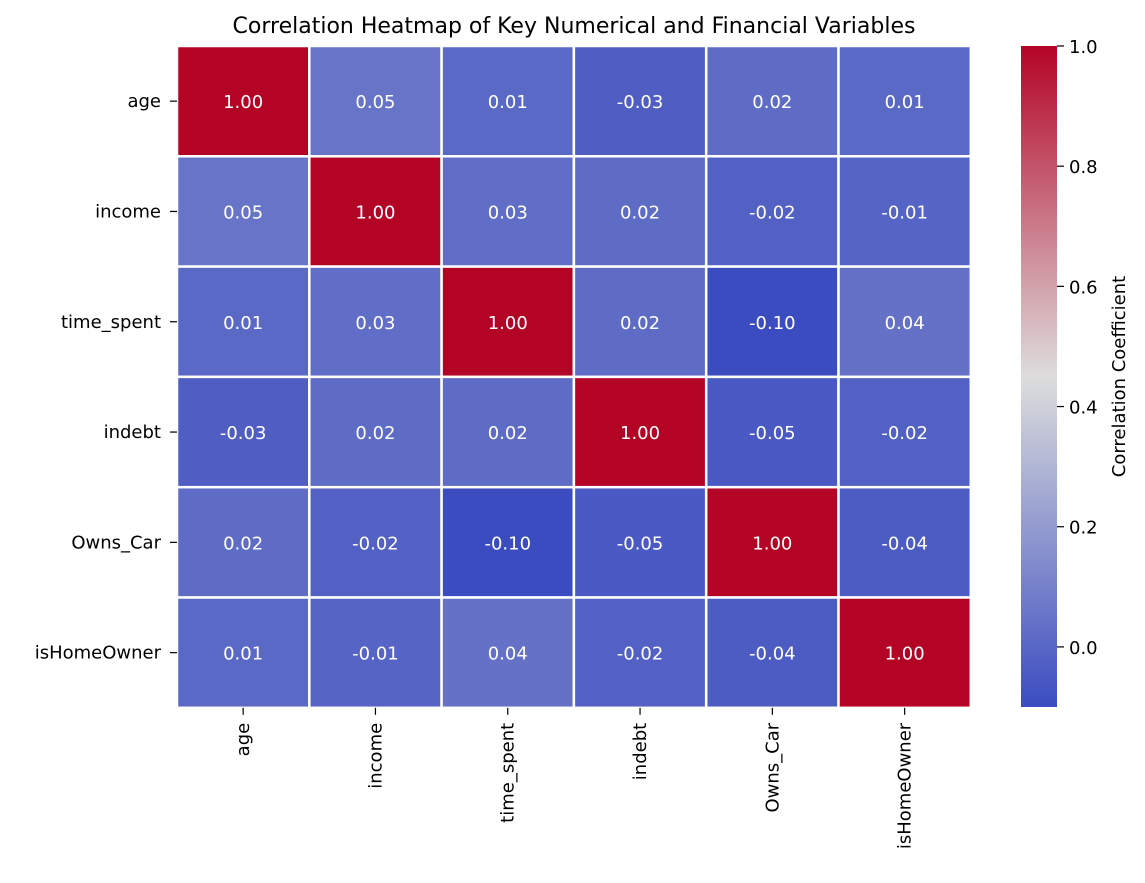 The height and width of the screenshot is (883, 1145). What do you see at coordinates (772, 767) in the screenshot?
I see `x-tick-label: Owns_Car` at bounding box center [772, 767].